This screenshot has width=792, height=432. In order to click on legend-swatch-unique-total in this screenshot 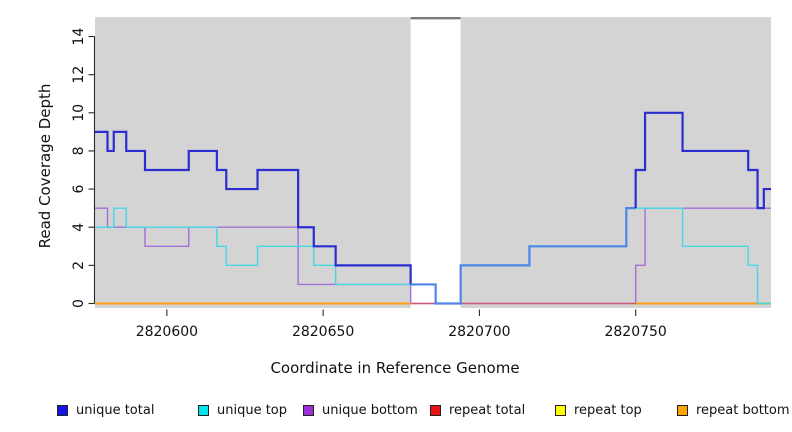, I will do `click(62, 410)`.